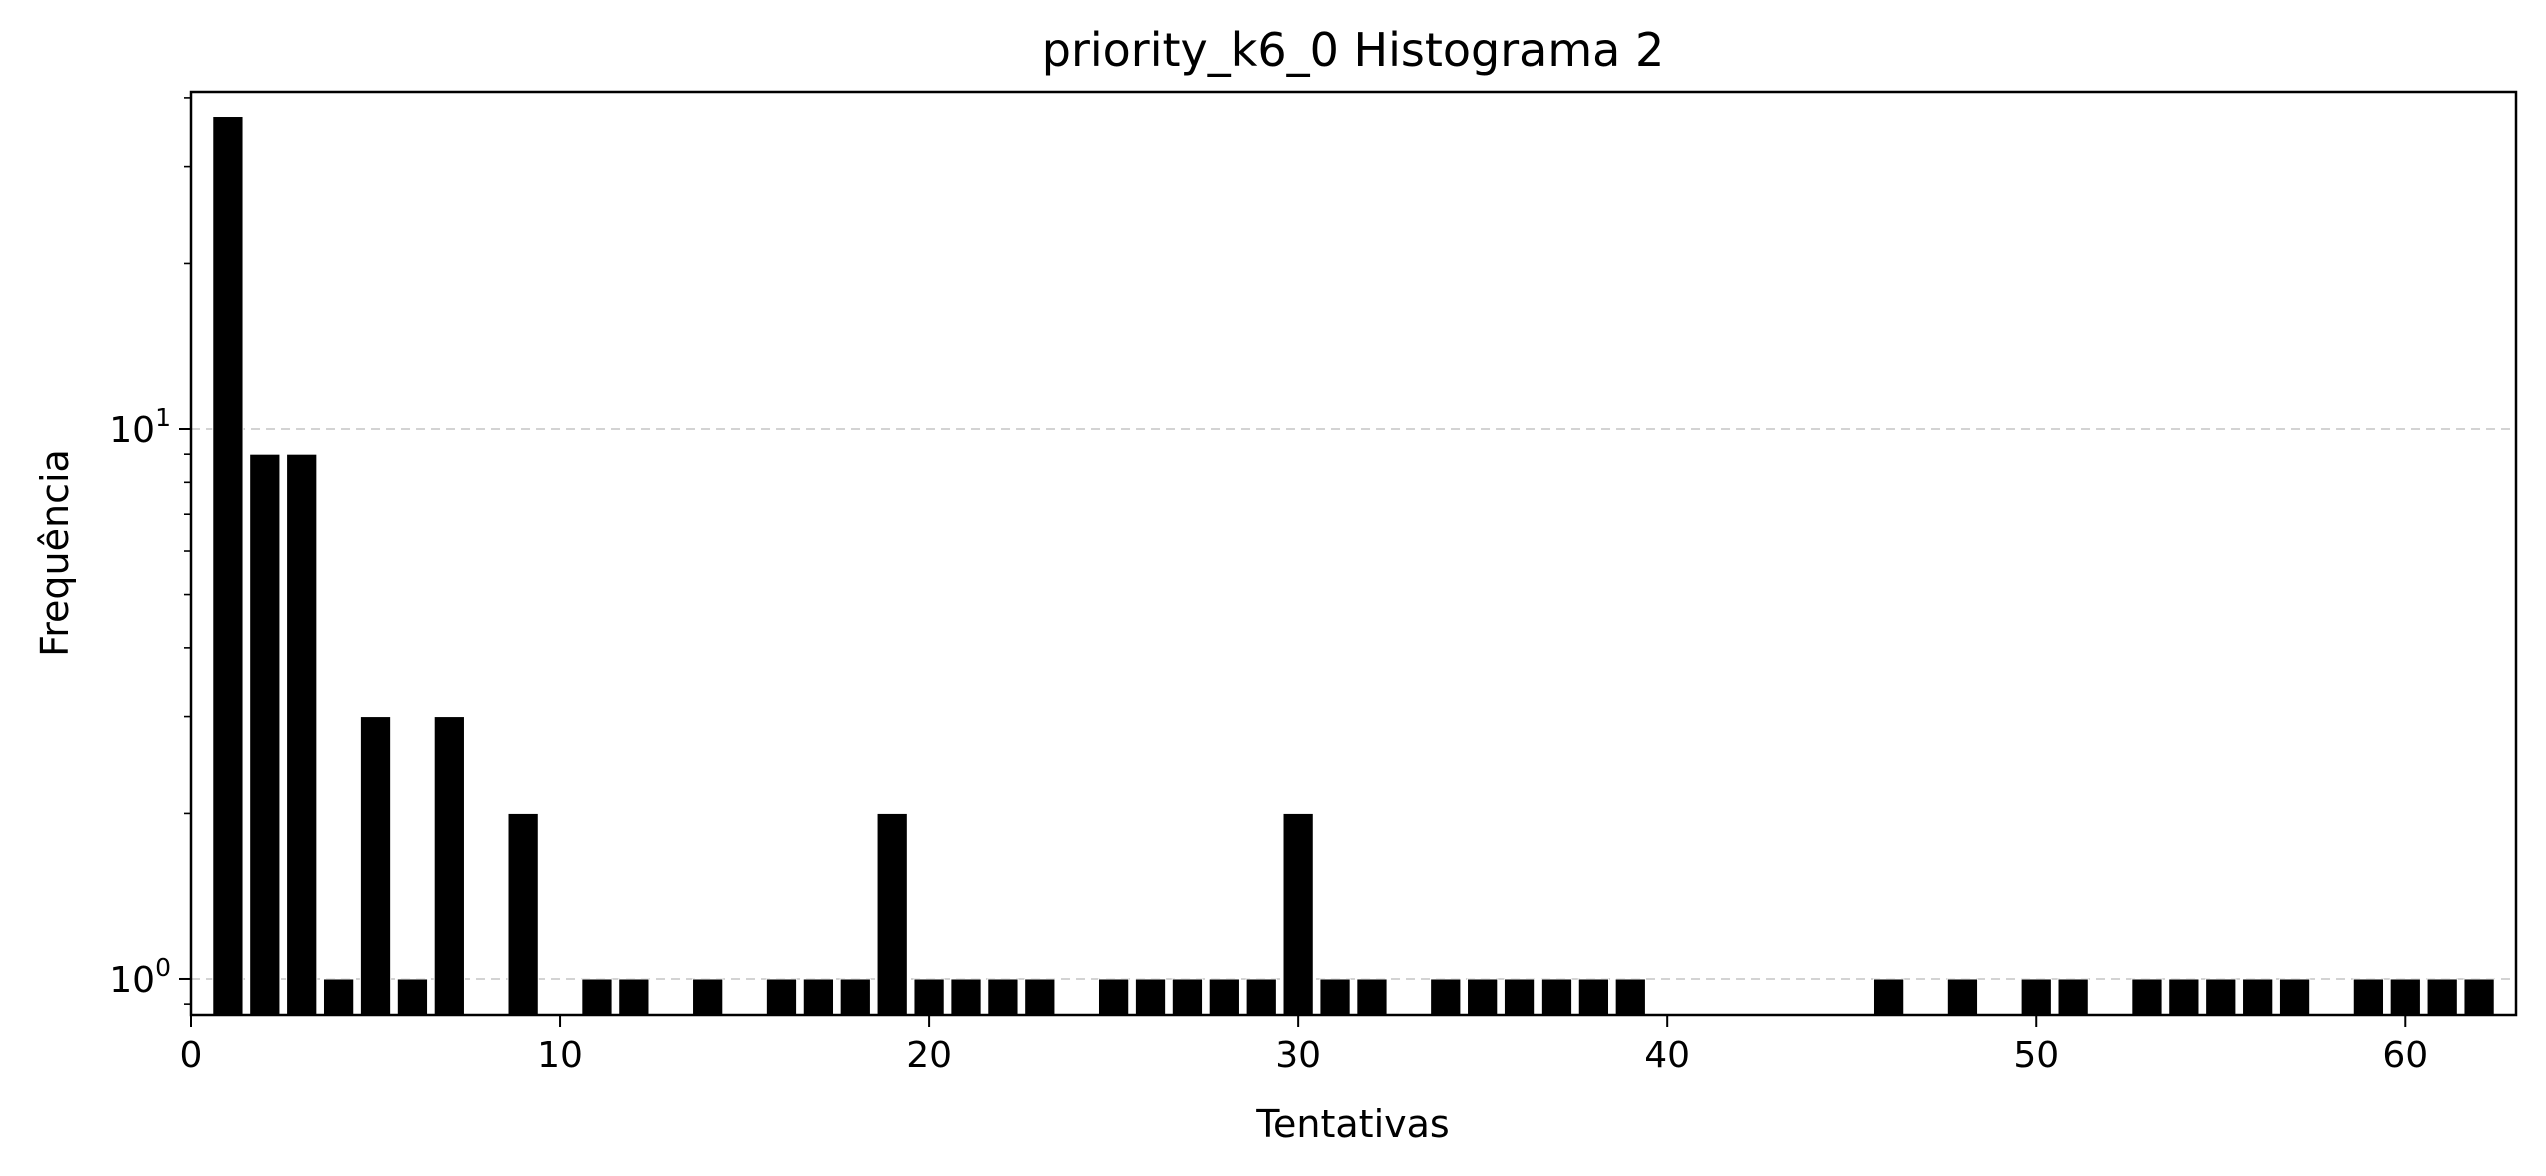  I want to click on y-axis-label: Frequência, so click(55, 553).